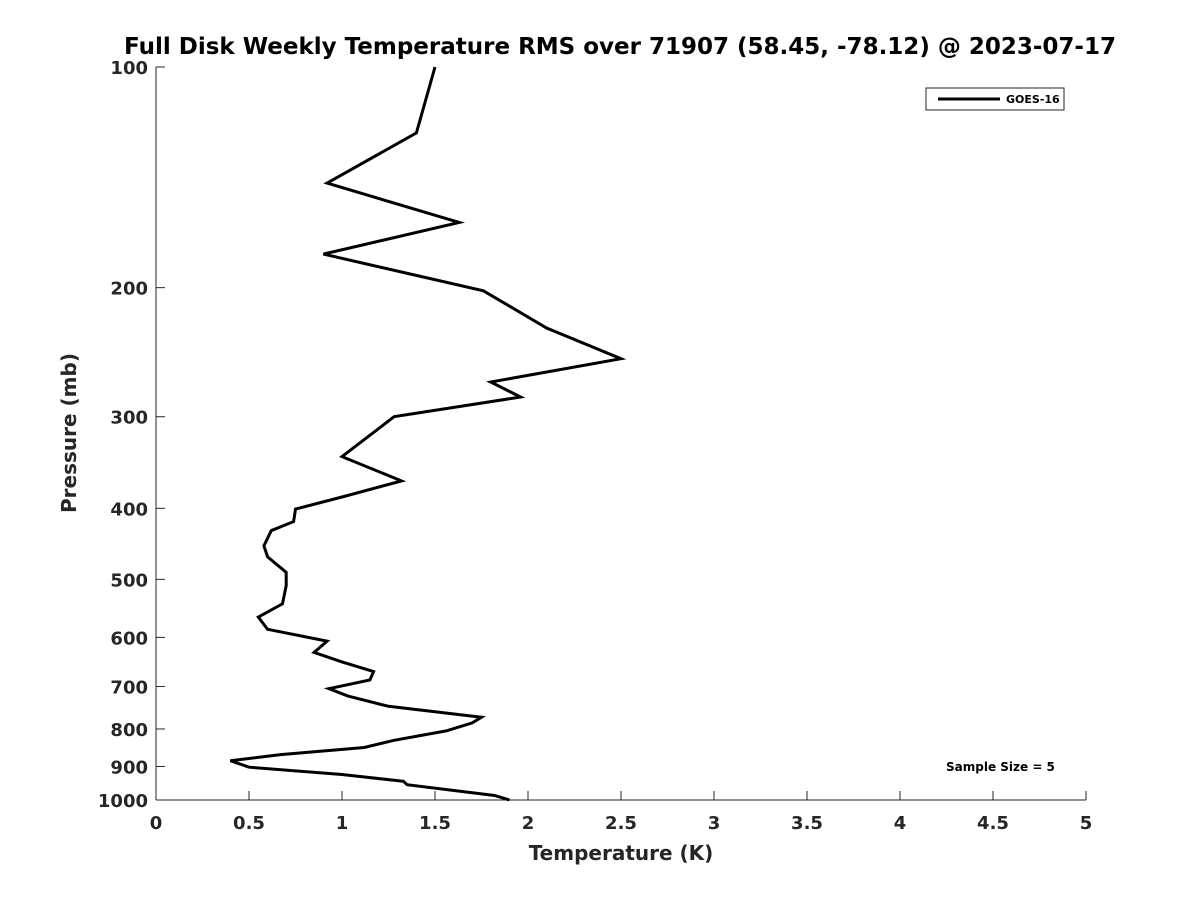 Image resolution: width=1200 pixels, height=900 pixels. Describe the element at coordinates (714, 823) in the screenshot. I see `x-tick-label: 3` at that location.